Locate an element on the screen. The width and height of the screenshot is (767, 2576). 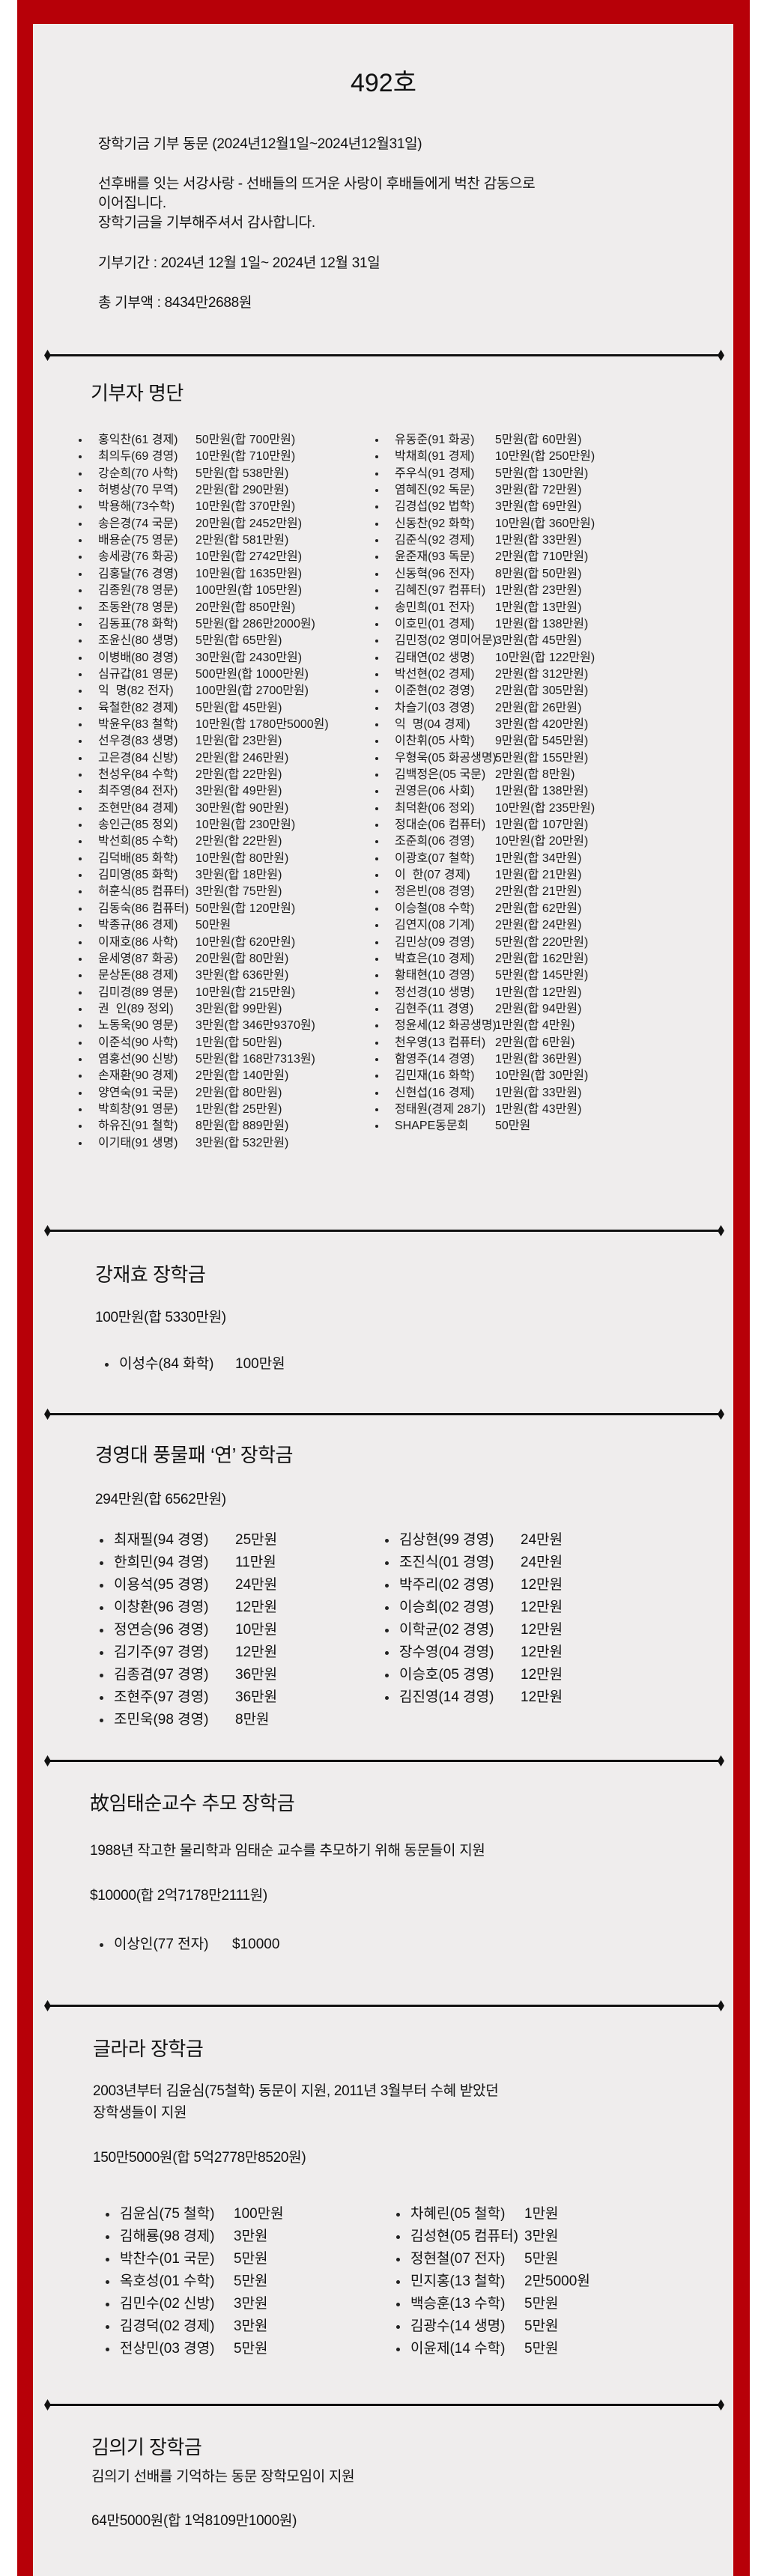
list-item: 김진영(14 경영) 12만원 is located at coordinates (474, 1697).